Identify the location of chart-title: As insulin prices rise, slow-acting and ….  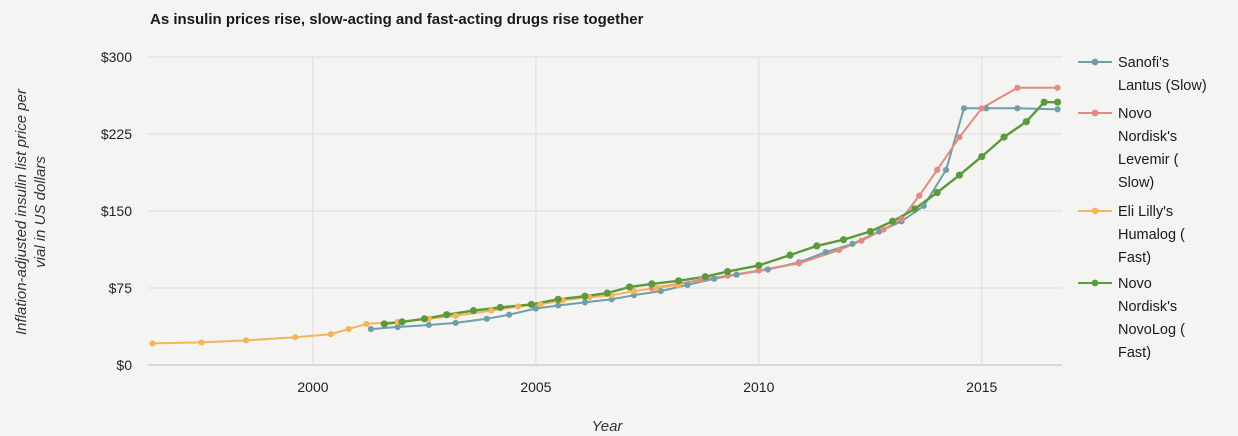
(397, 19).